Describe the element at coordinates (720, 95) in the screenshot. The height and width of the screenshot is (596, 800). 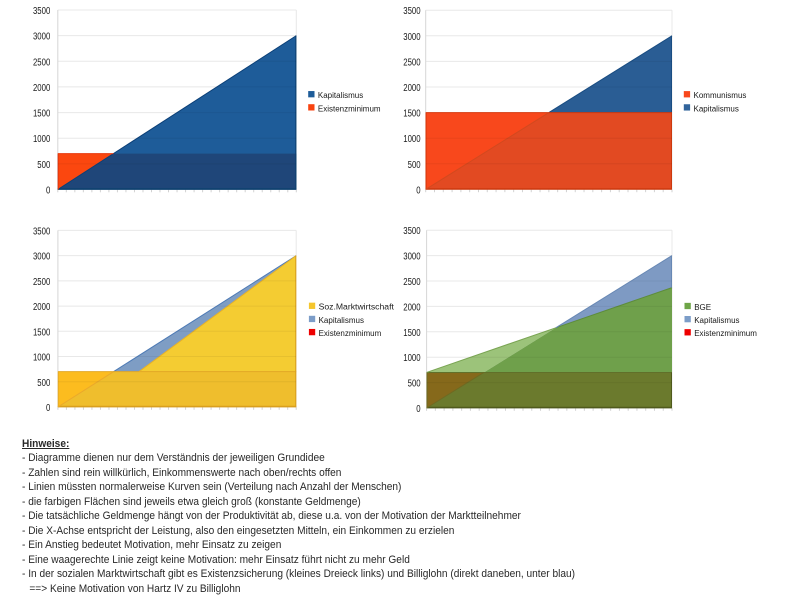
I see `svg-text: Kommunismus` at that location.